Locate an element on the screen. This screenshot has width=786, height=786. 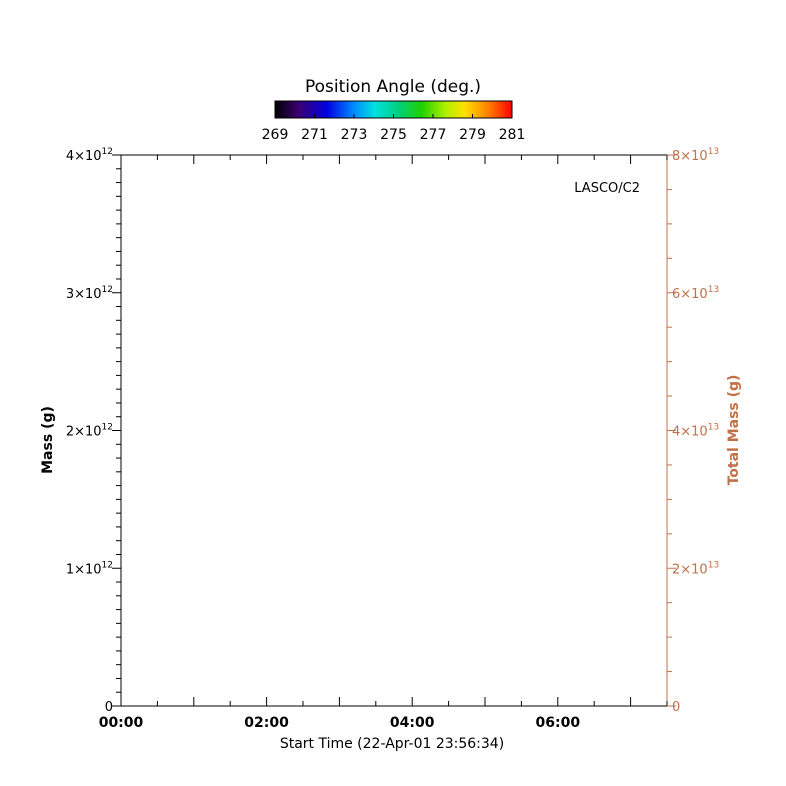
y-axis-label: Mass (g) is located at coordinates (48, 440).